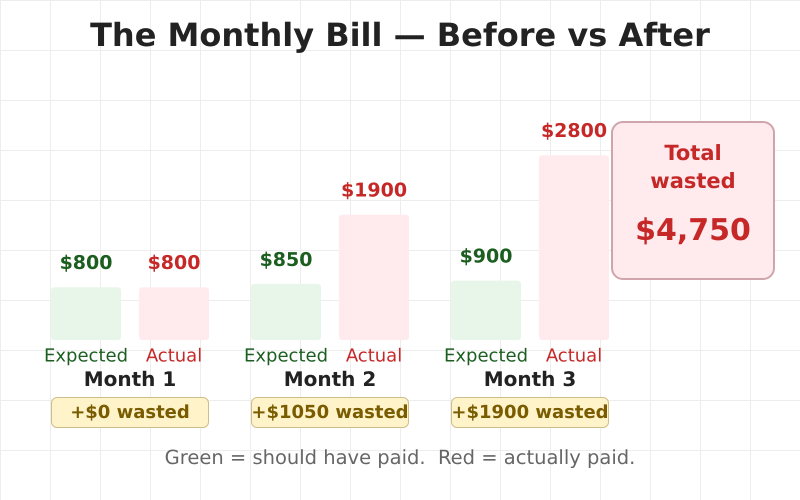 This screenshot has width=800, height=500. Describe the element at coordinates (174, 356) in the screenshot. I see `series-label: Actual` at that location.